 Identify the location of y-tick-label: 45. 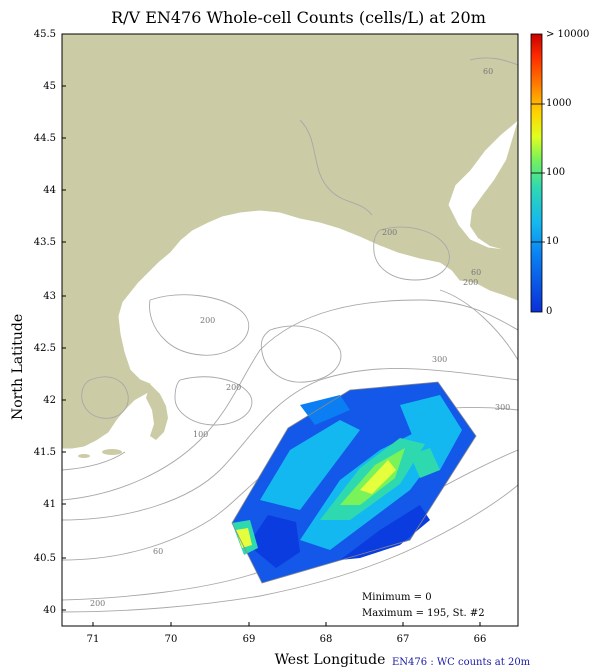
(49, 86).